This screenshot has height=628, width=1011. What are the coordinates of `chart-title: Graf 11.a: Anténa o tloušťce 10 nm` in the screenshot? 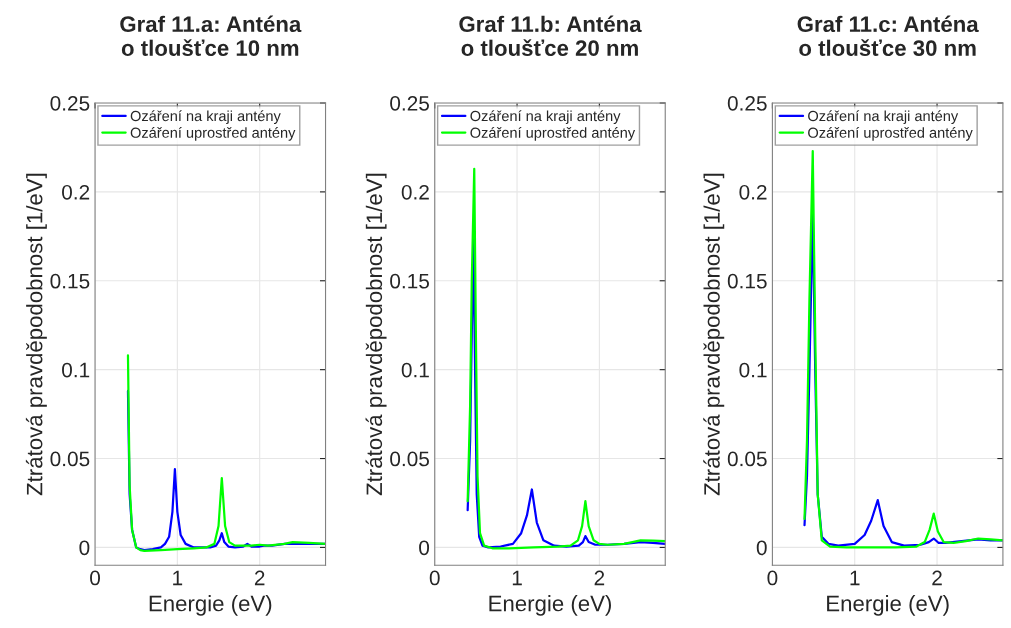 It's located at (211, 35).